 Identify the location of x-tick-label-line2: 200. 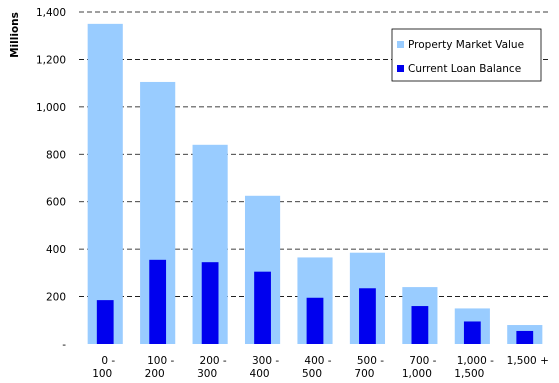
(155, 374).